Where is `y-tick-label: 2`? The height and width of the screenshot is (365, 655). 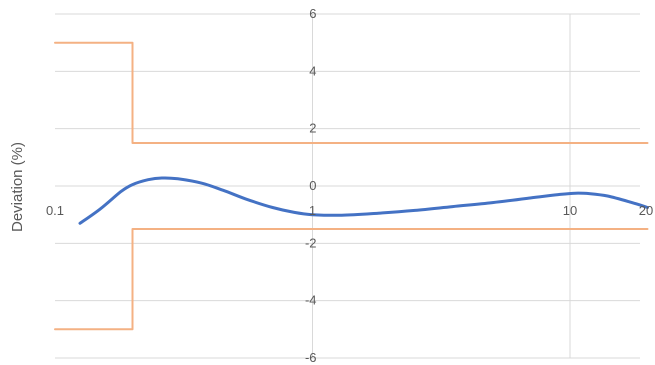
y-tick-label: 2 is located at coordinates (312, 128).